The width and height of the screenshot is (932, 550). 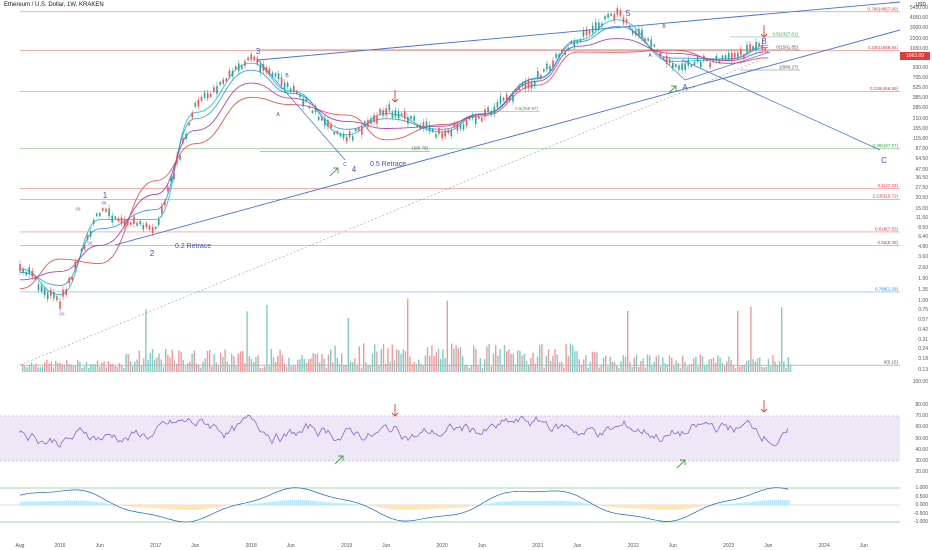 I want to click on rsi-sell-arrow, so click(x=395, y=410).